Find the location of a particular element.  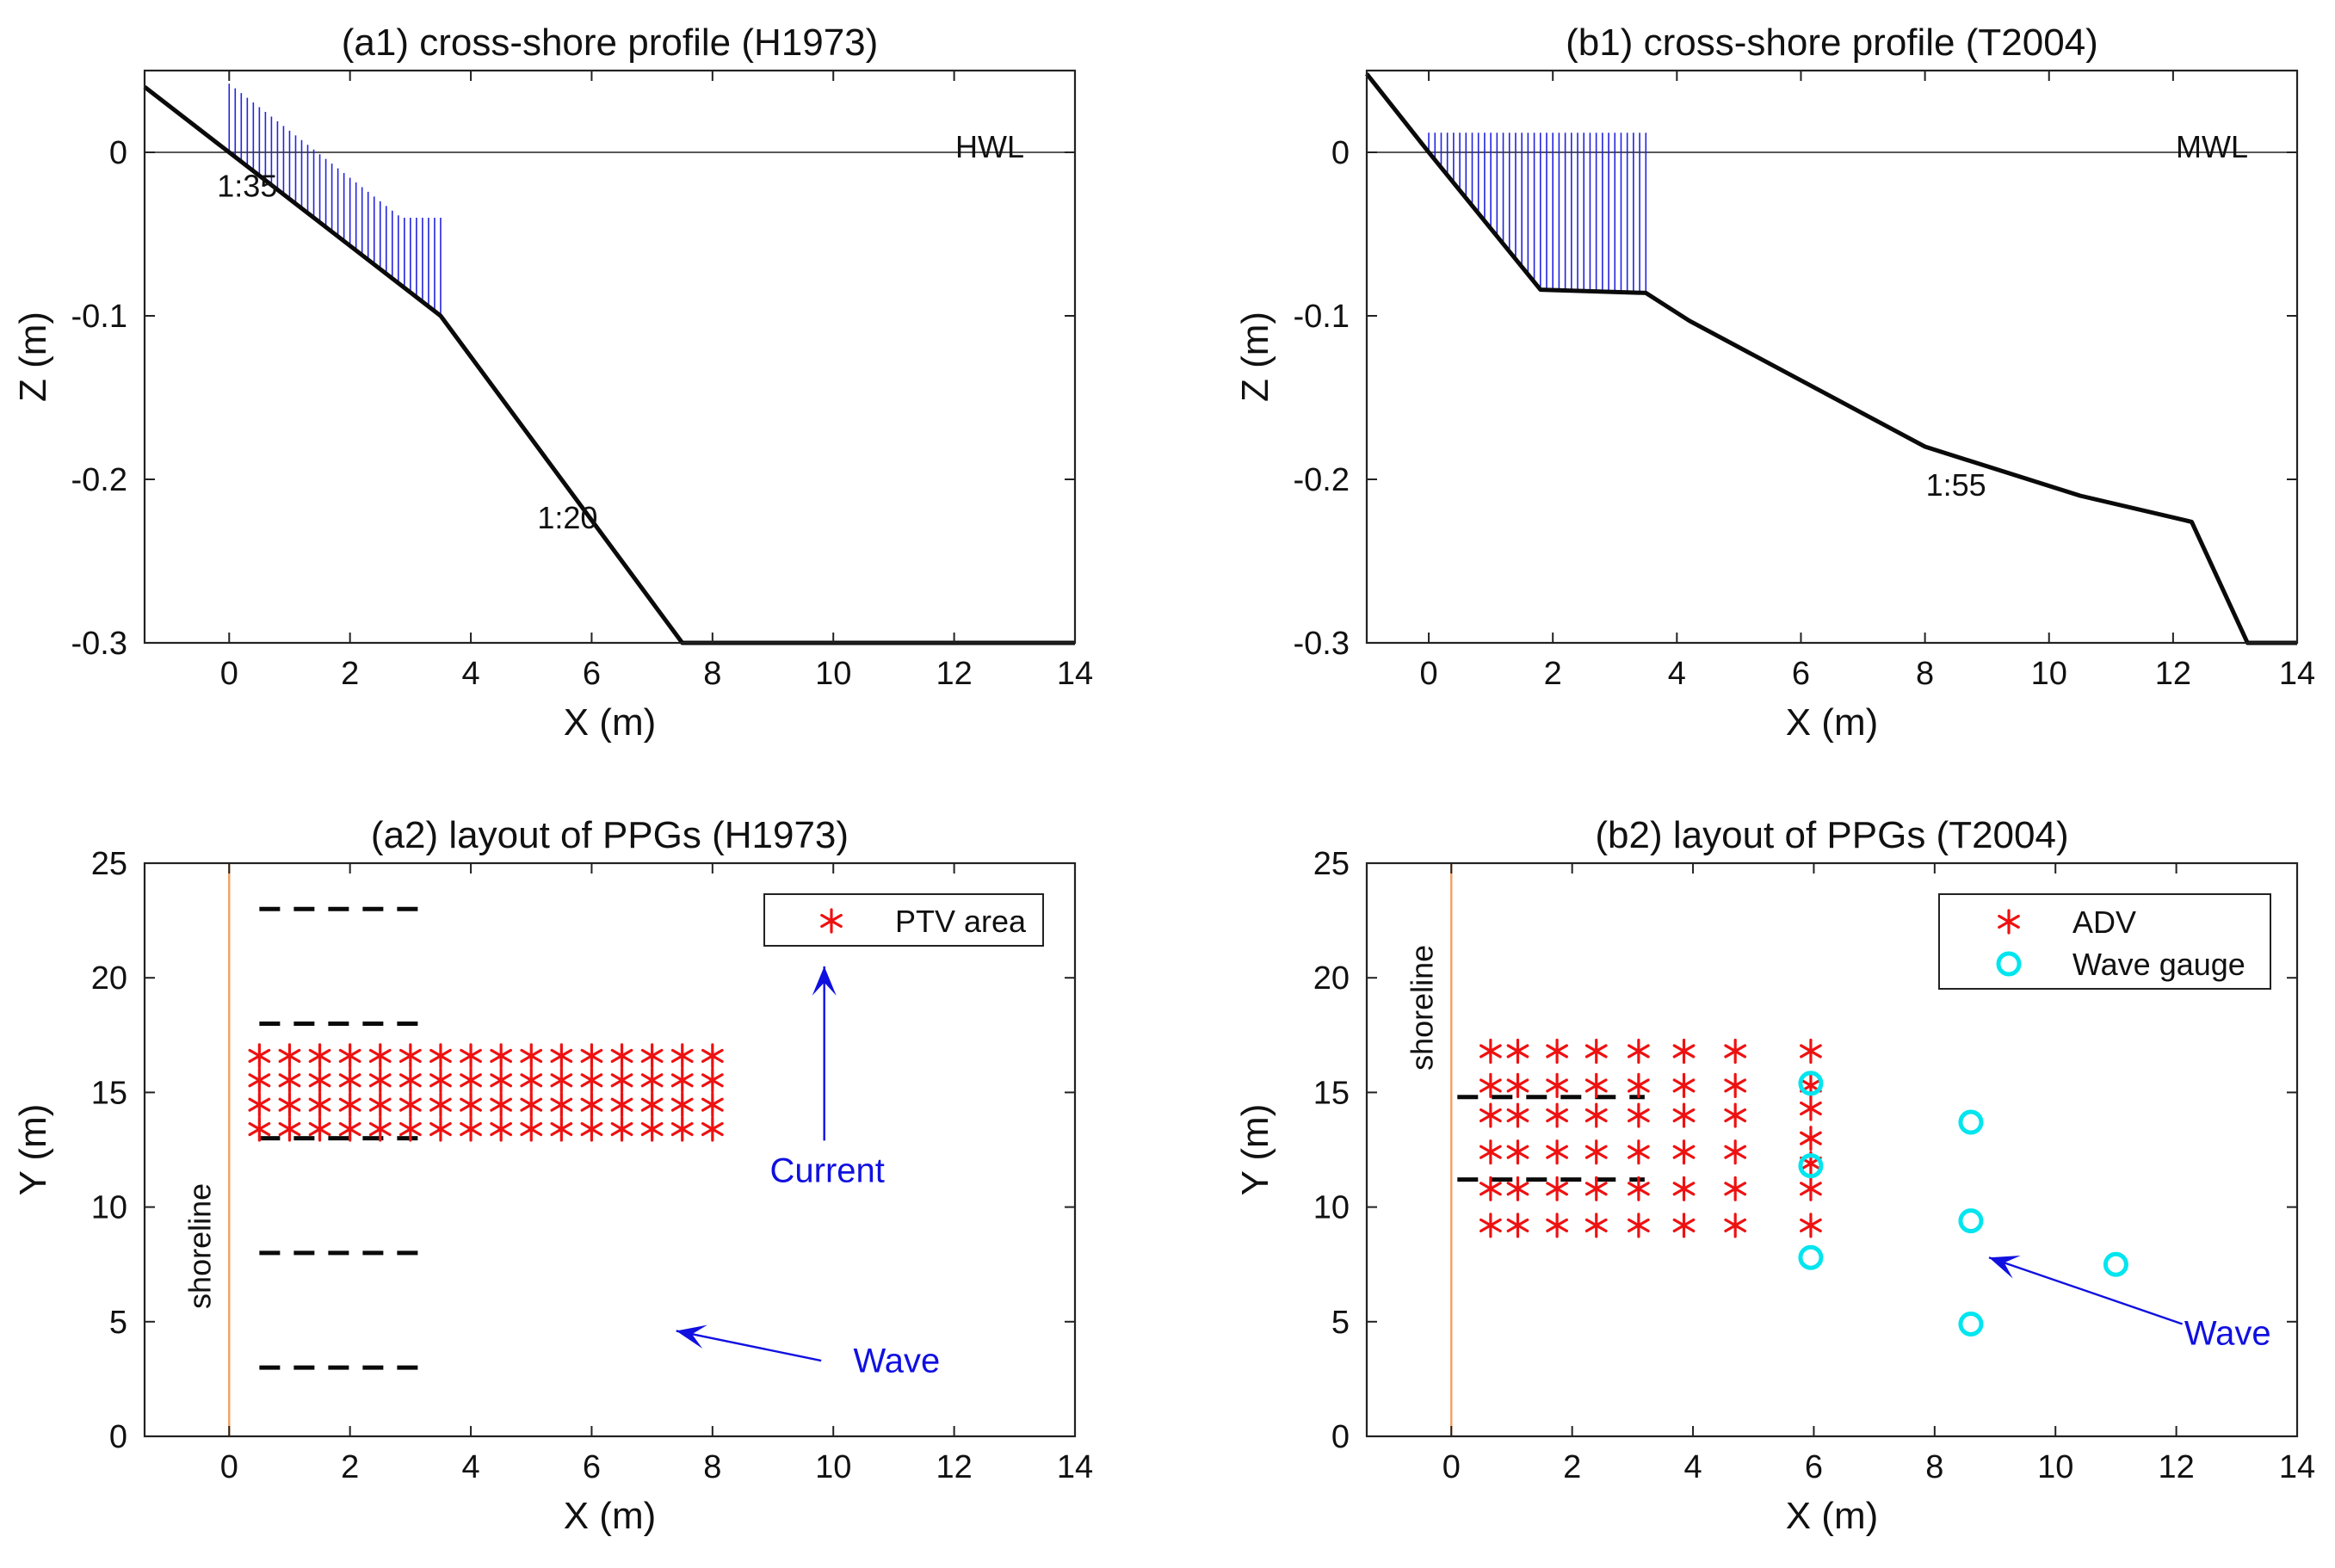

a1-title: (a1) cross-shore profile (H1973) is located at coordinates (610, 43).